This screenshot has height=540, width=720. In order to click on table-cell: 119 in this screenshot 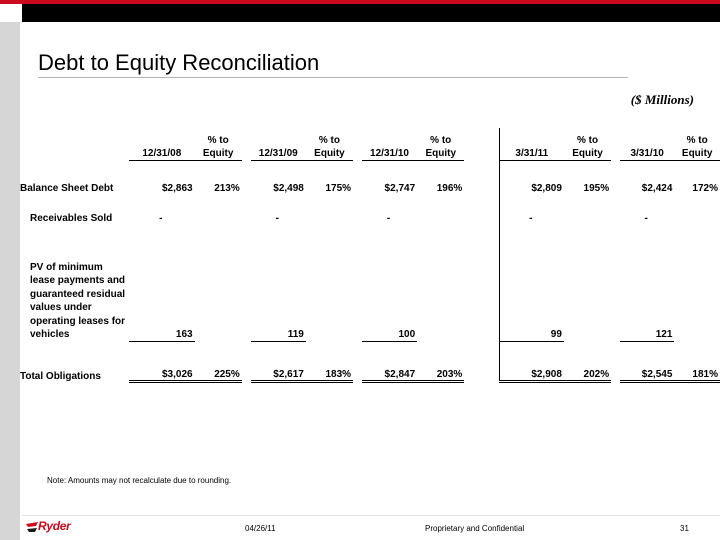, I will do `click(278, 287)`.